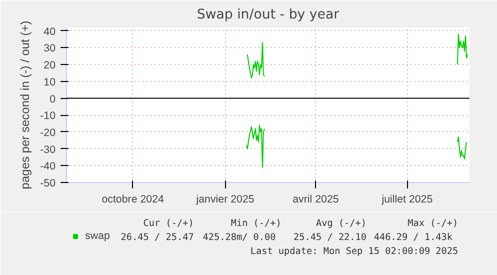 The width and height of the screenshot is (497, 275). What do you see at coordinates (354, 251) in the screenshot?
I see `text: Last update: Mon Sep 15 02:00:09 2025` at bounding box center [354, 251].